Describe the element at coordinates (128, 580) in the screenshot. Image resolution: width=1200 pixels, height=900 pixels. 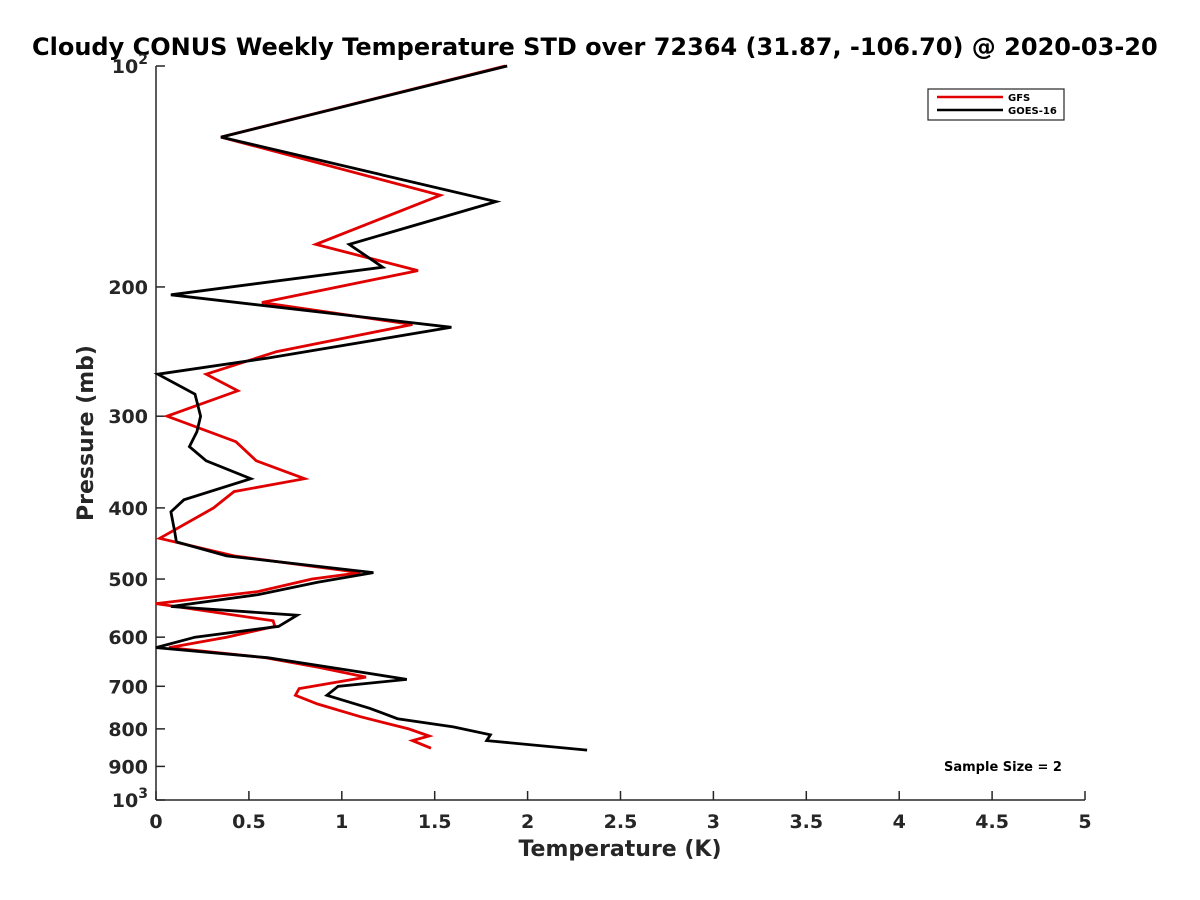
I see `y-tick-label: 500` at that location.